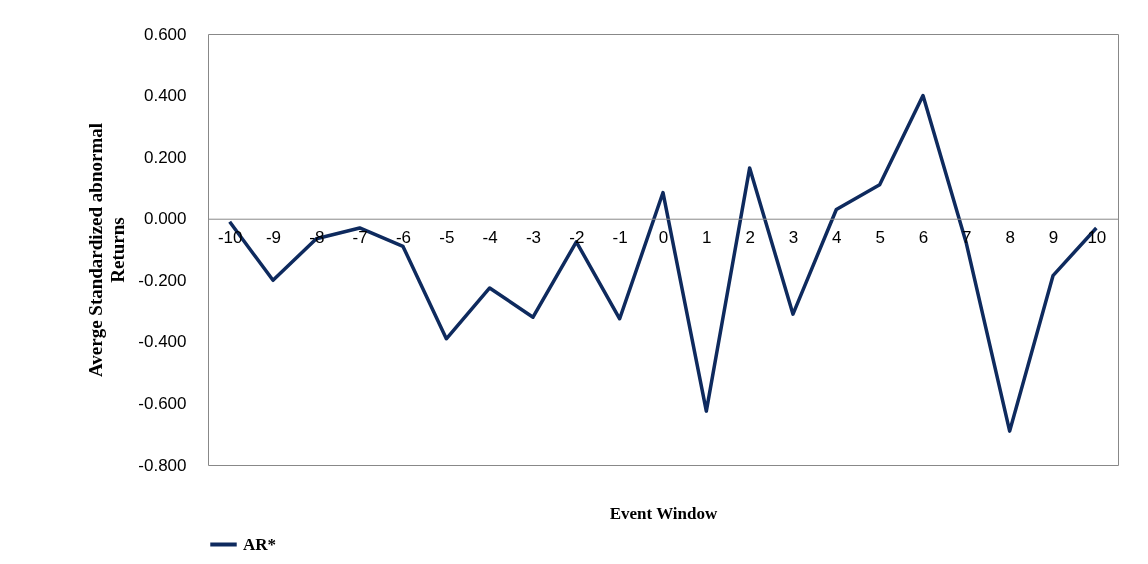 This screenshot has height=564, width=1148. Describe the element at coordinates (260, 544) in the screenshot. I see `legend-label: AR*` at that location.